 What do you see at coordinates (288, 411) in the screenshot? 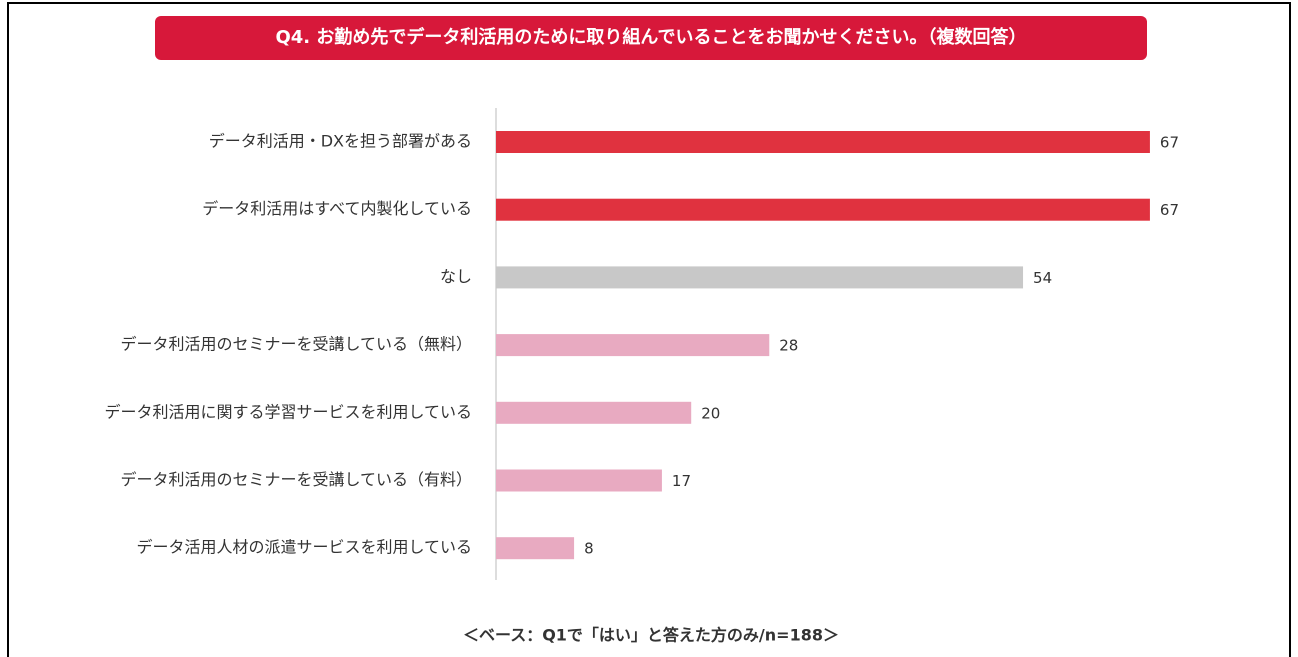
I see `category-label: データ利活用に関する学習サービスを利用している` at bounding box center [288, 411].